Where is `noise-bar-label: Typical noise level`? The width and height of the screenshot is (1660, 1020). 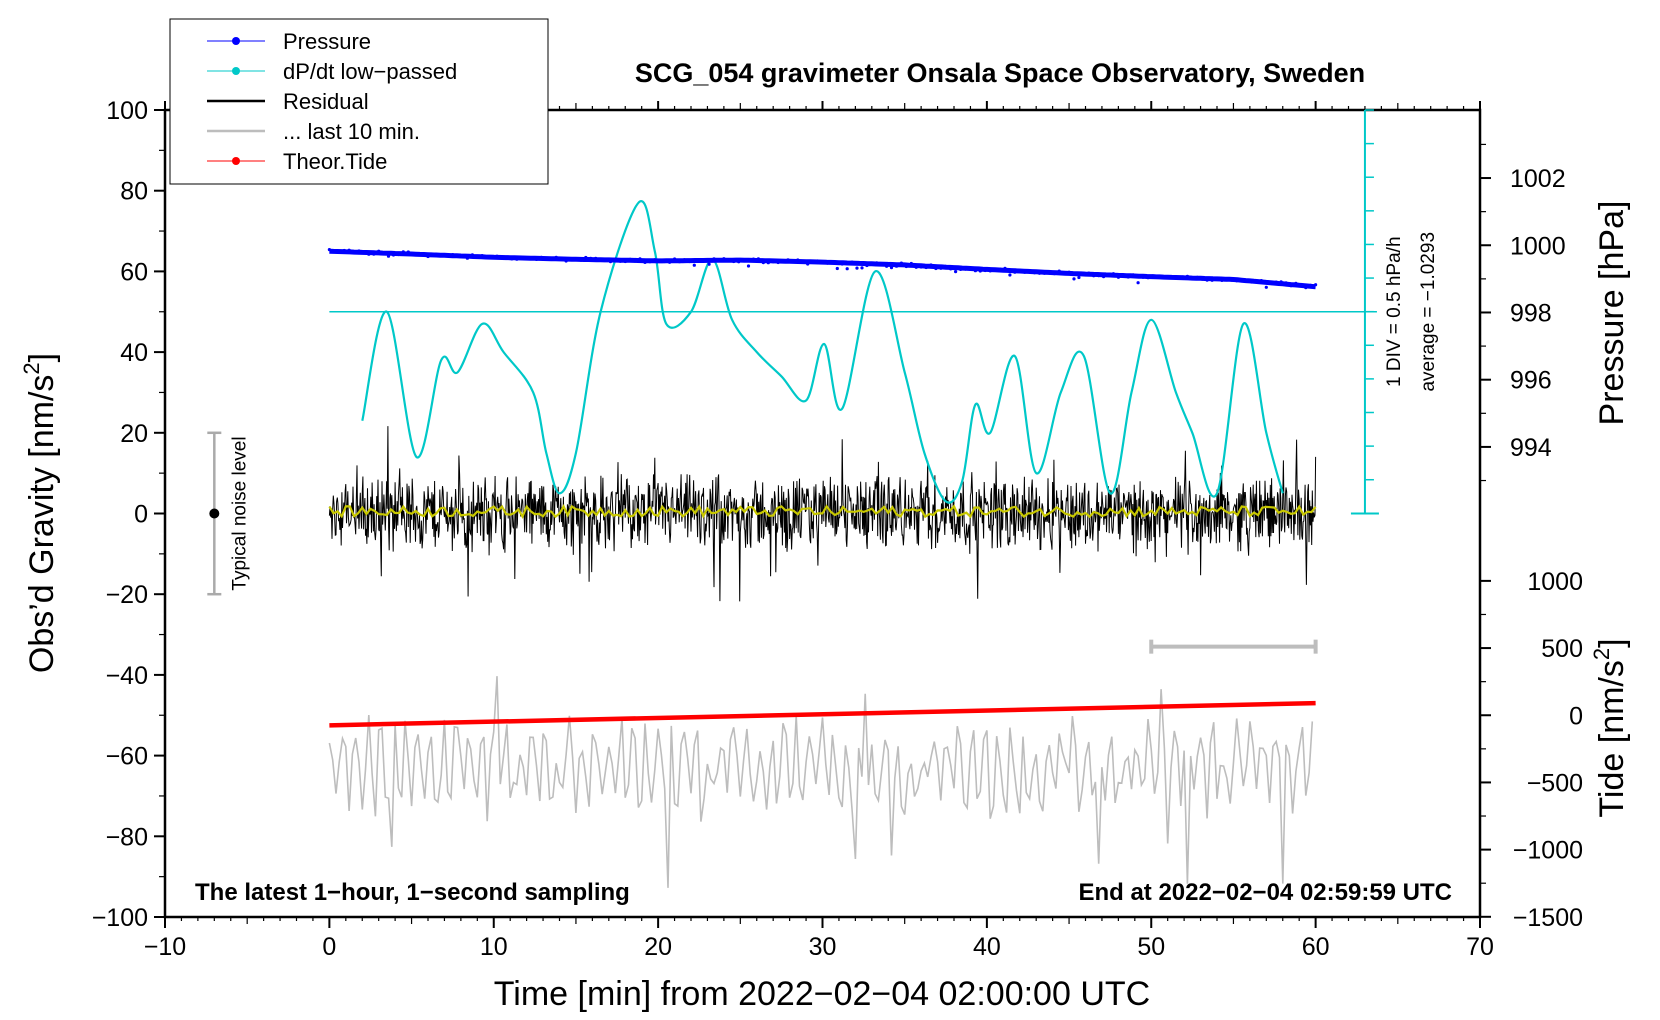 noise-bar-label: Typical noise level is located at coordinates (239, 513).